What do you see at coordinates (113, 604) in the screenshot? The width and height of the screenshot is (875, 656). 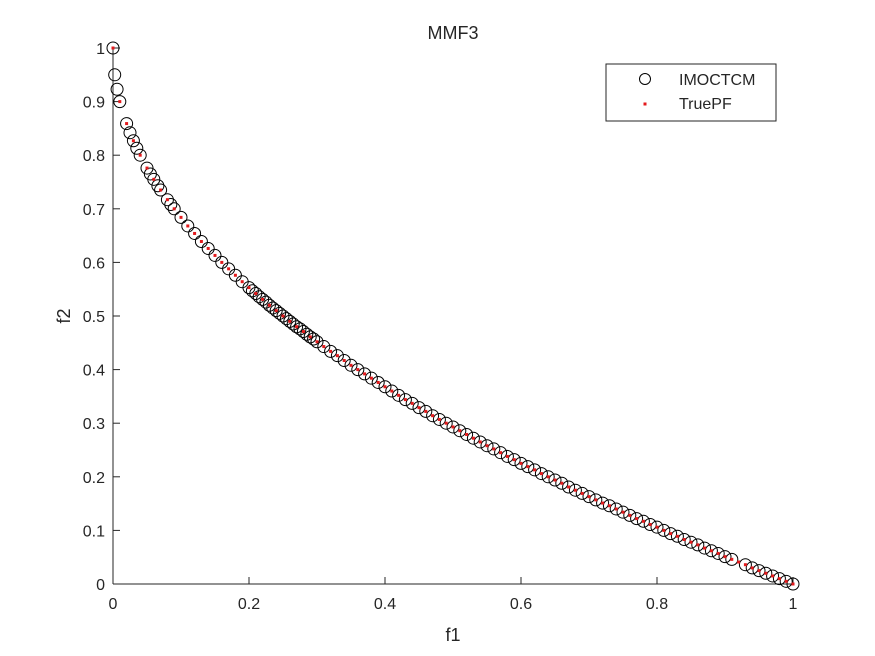 I see `x-tick-label: 0` at bounding box center [113, 604].